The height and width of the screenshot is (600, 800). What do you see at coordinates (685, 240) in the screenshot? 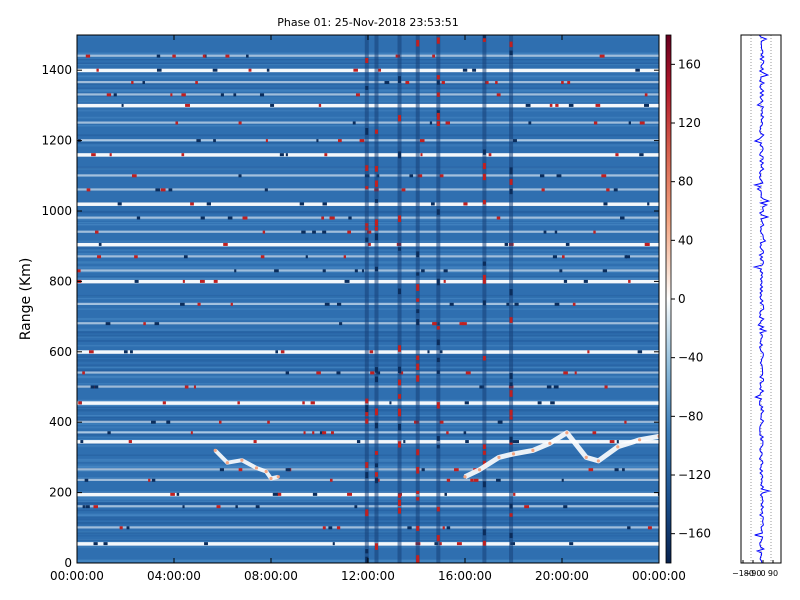
I see `colorbar-tick-label: 40` at bounding box center [685, 240].